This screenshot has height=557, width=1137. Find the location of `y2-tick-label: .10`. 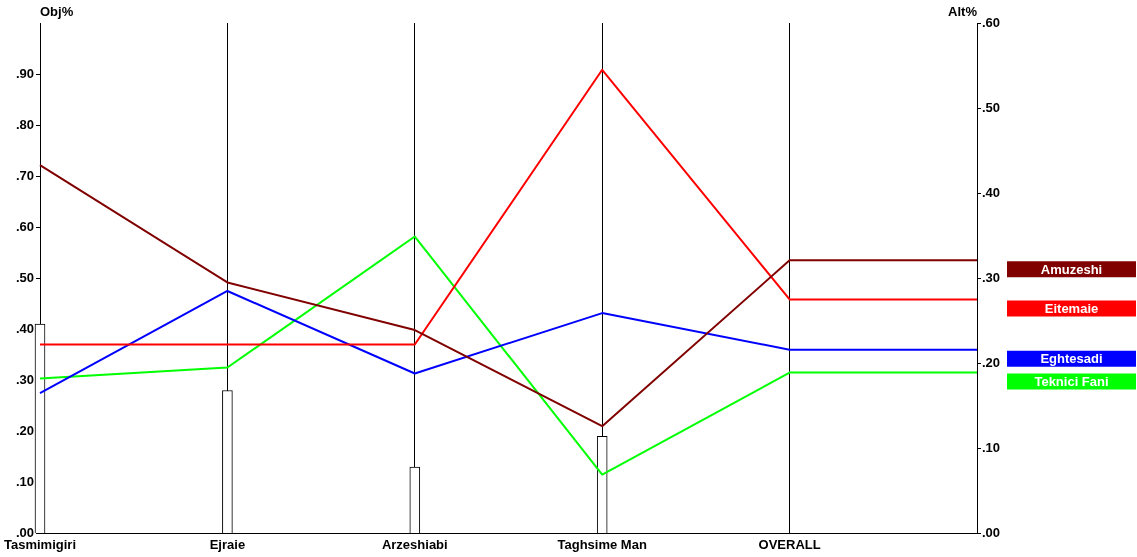

y2-tick-label: .10 is located at coordinates (991, 447).